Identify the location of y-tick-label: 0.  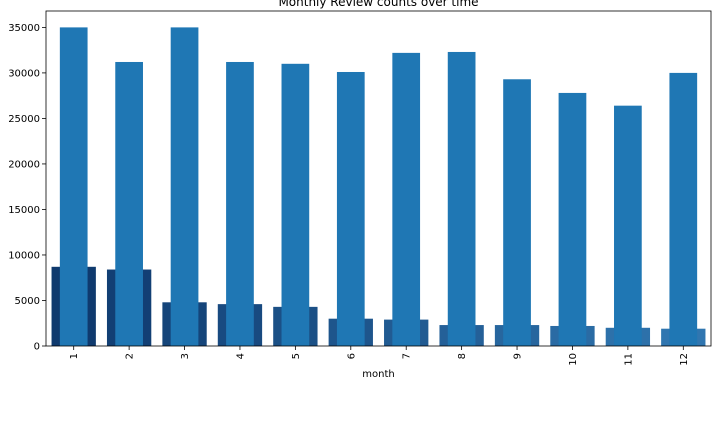
(37, 347).